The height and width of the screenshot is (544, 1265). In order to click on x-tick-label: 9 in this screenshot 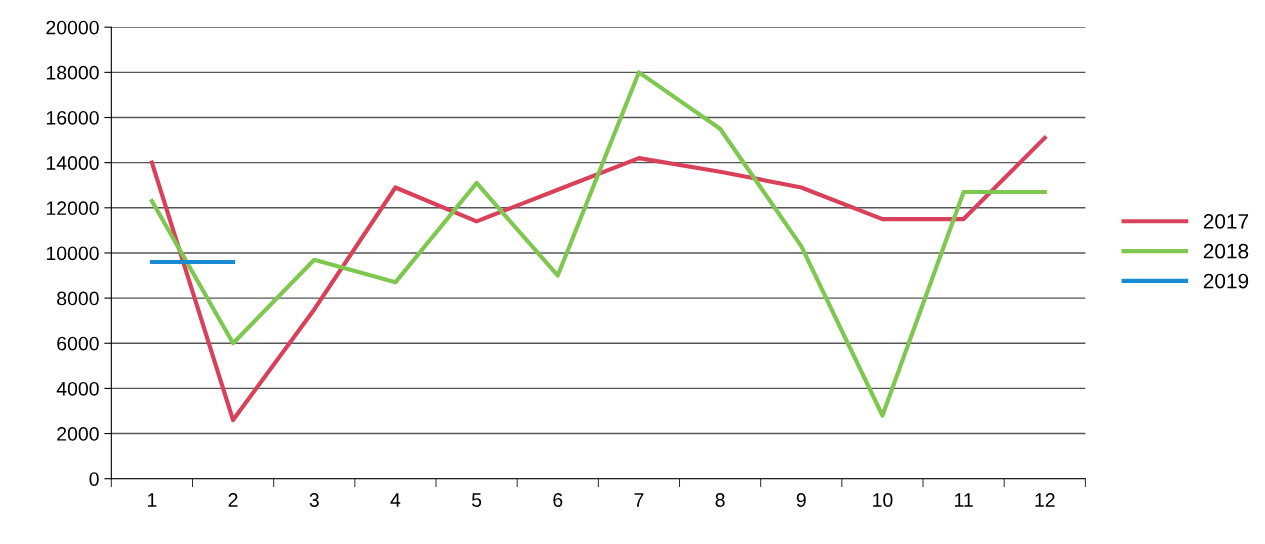, I will do `click(801, 500)`.